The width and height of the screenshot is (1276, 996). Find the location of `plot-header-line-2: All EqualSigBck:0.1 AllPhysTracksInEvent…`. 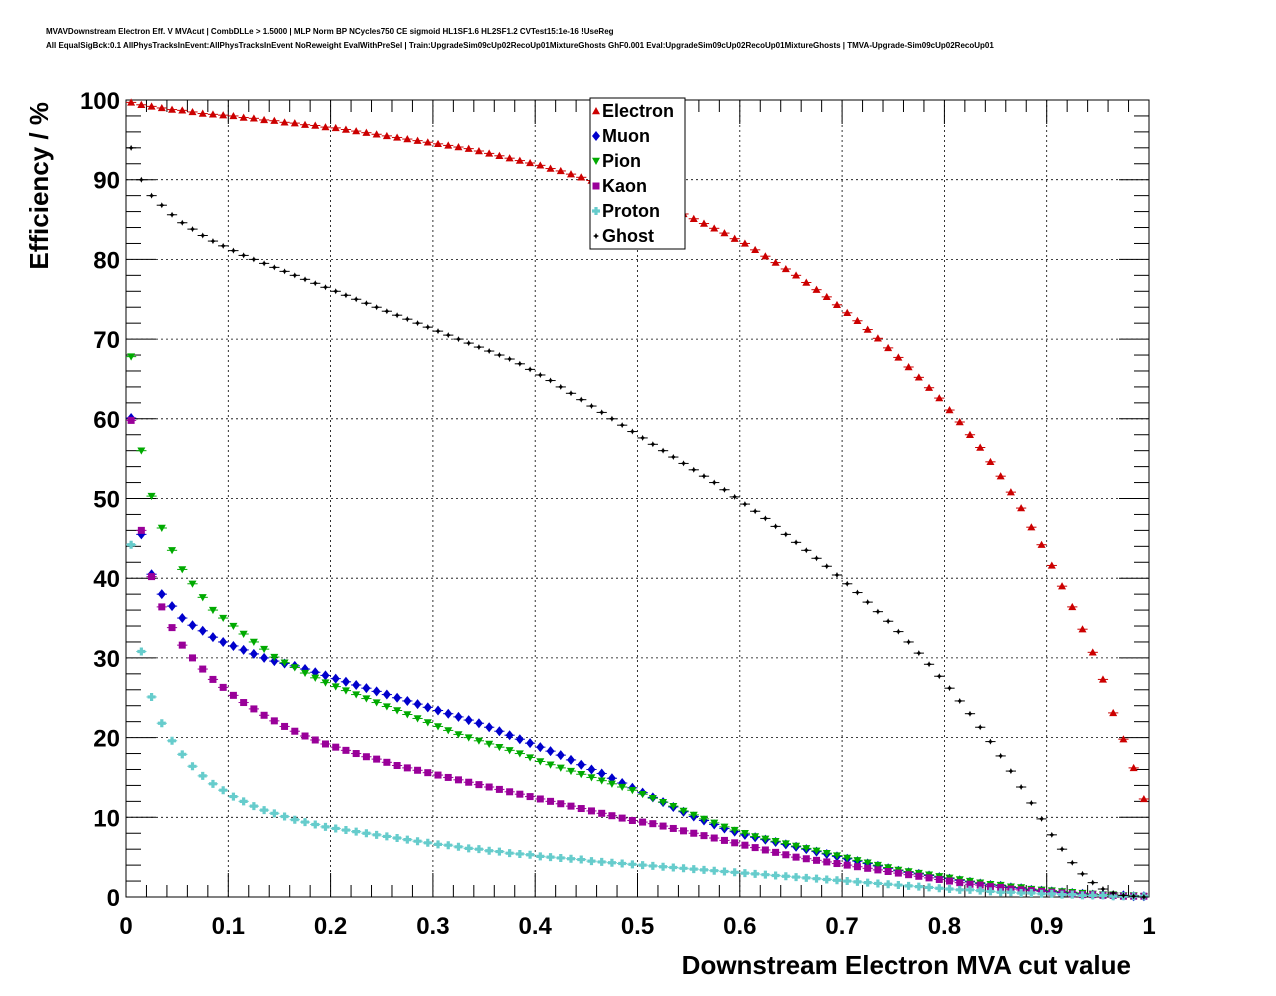

plot-header-line-2: All EqualSigBck:0.1 AllPhysTracksInEvent… is located at coordinates (520, 45).